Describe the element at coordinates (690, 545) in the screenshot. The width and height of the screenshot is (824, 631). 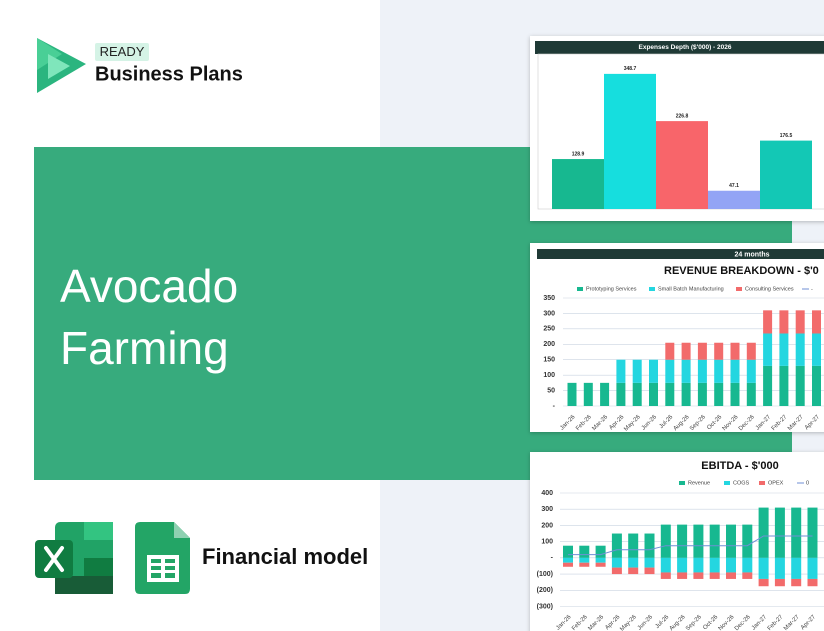
I see `line` at that location.